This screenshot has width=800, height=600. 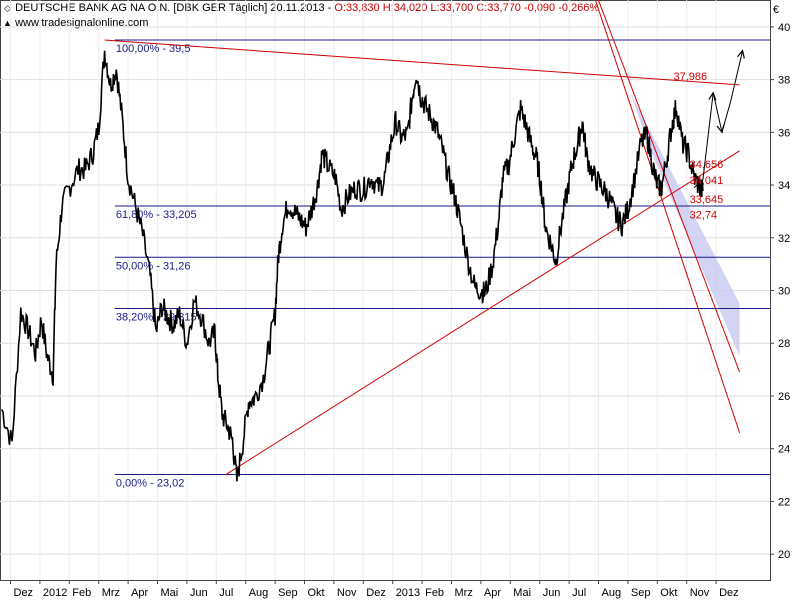 What do you see at coordinates (55, 593) in the screenshot?
I see `x-tick-label: 2012` at bounding box center [55, 593].